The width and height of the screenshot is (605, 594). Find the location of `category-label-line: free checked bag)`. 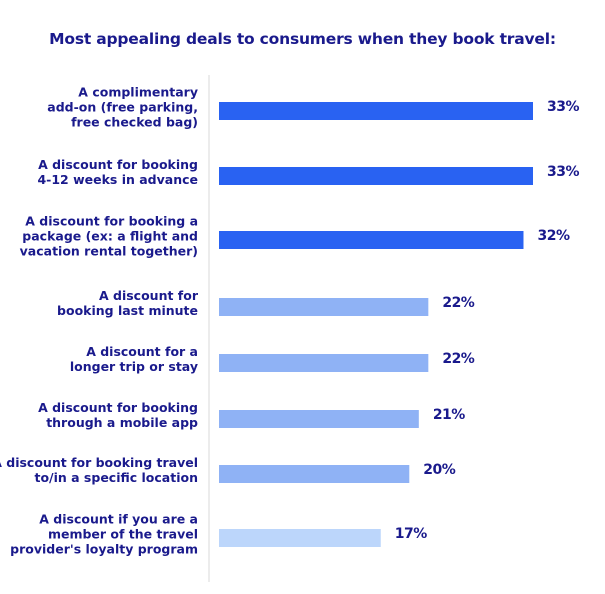

category-label-line: free checked bag) is located at coordinates (134, 122).